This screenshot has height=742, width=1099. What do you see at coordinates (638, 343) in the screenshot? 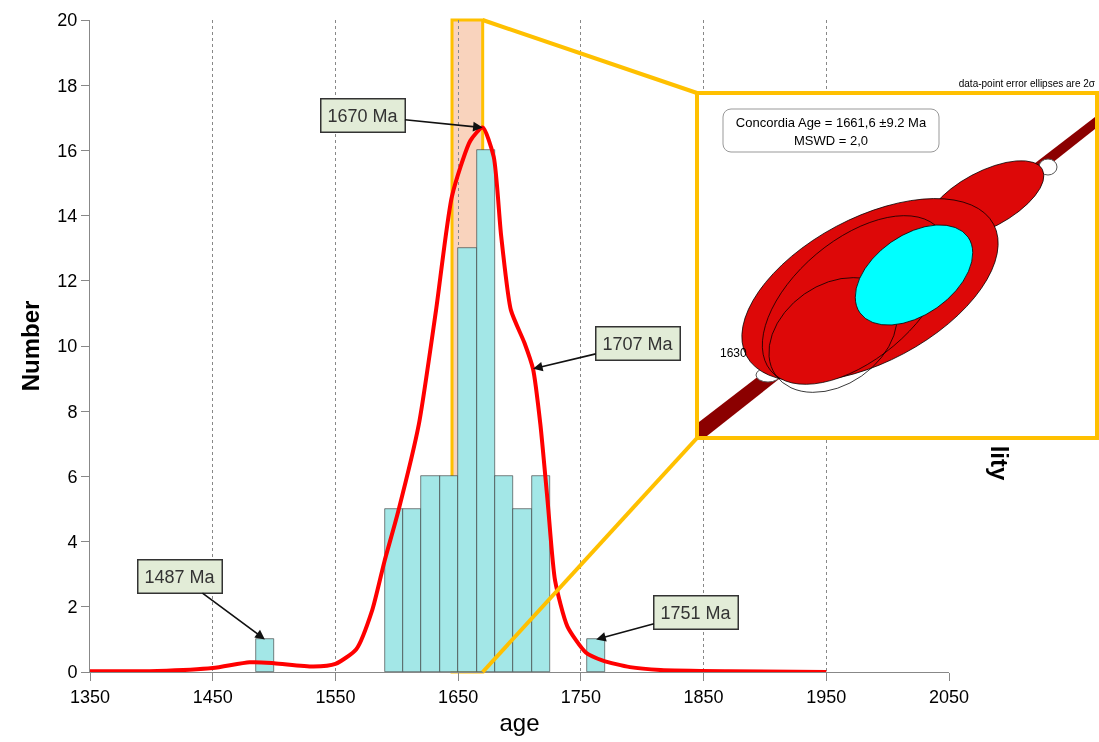
I see `annotation: 1707 Ma` at bounding box center [638, 343].